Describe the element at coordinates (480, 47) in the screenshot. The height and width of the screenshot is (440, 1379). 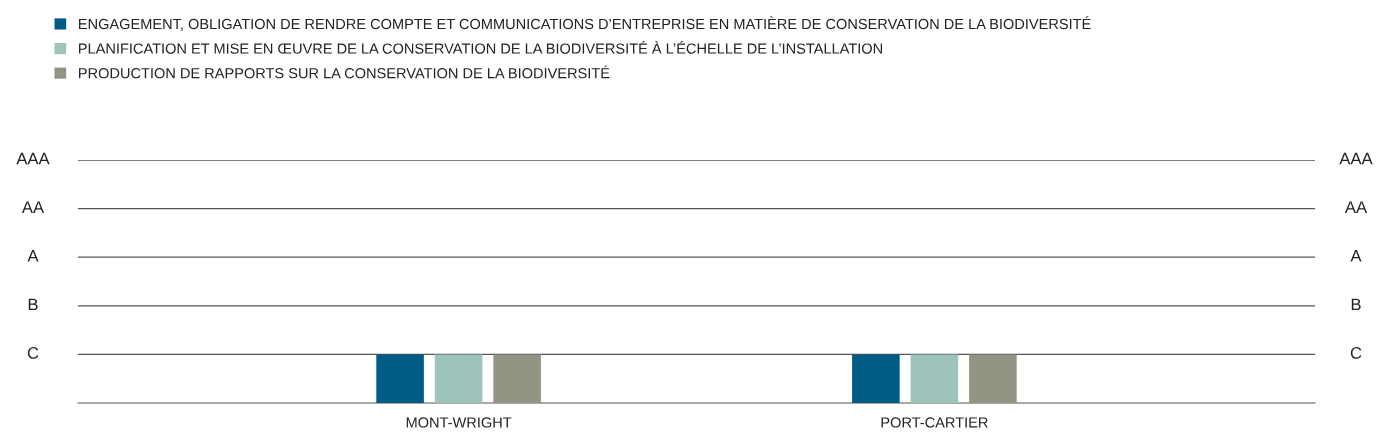
I see `legend-label: PLANIFICATION ET MISE EN ŒUVRE DE LA CONSERVATION DE LA BIODIVERSITÉ À L’ÉCHELLE DE L’INSTALLATION` at that location.